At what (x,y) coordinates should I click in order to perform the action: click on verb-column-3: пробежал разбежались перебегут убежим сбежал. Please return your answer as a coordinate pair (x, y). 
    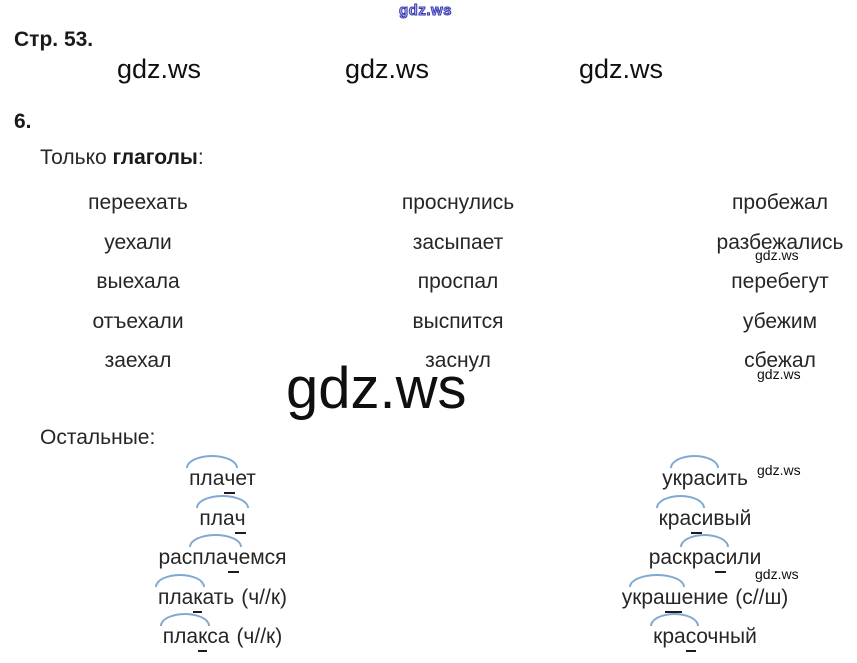
    Looking at the image, I should click on (773, 282).